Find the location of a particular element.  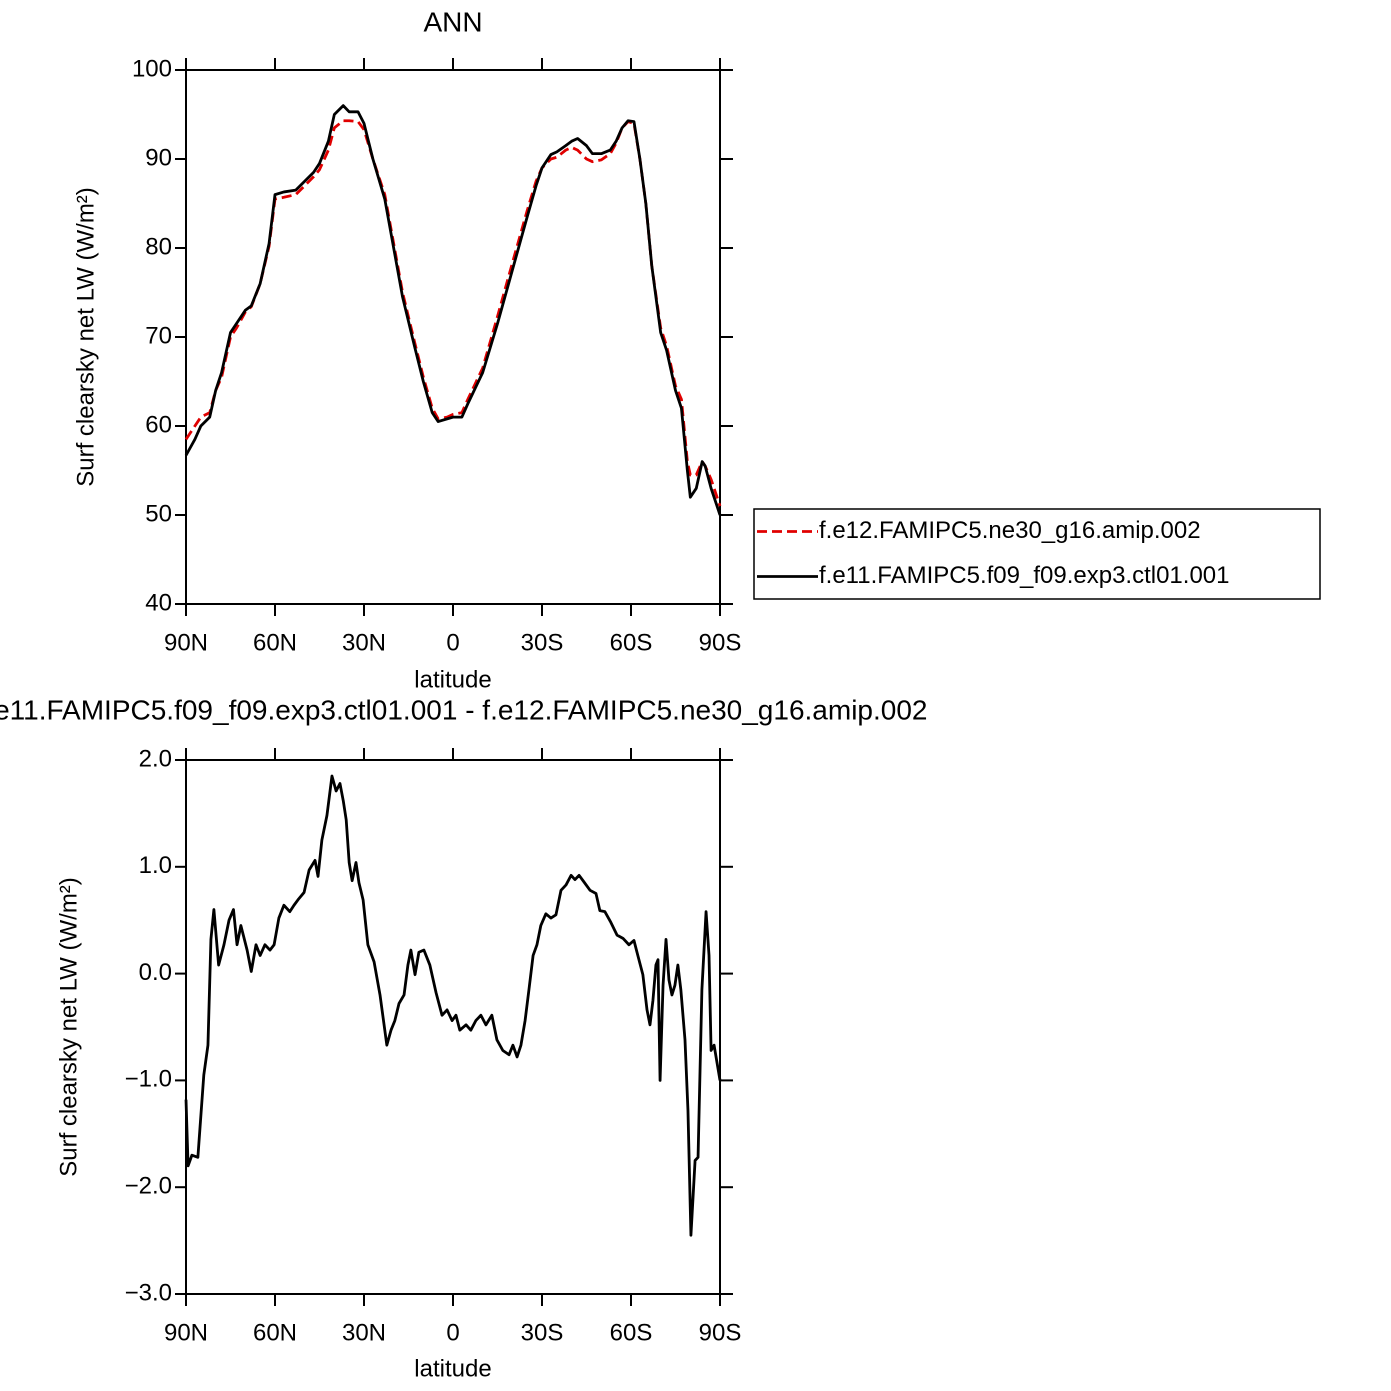

y-tick-label: −2.0 is located at coordinates (148, 1186).